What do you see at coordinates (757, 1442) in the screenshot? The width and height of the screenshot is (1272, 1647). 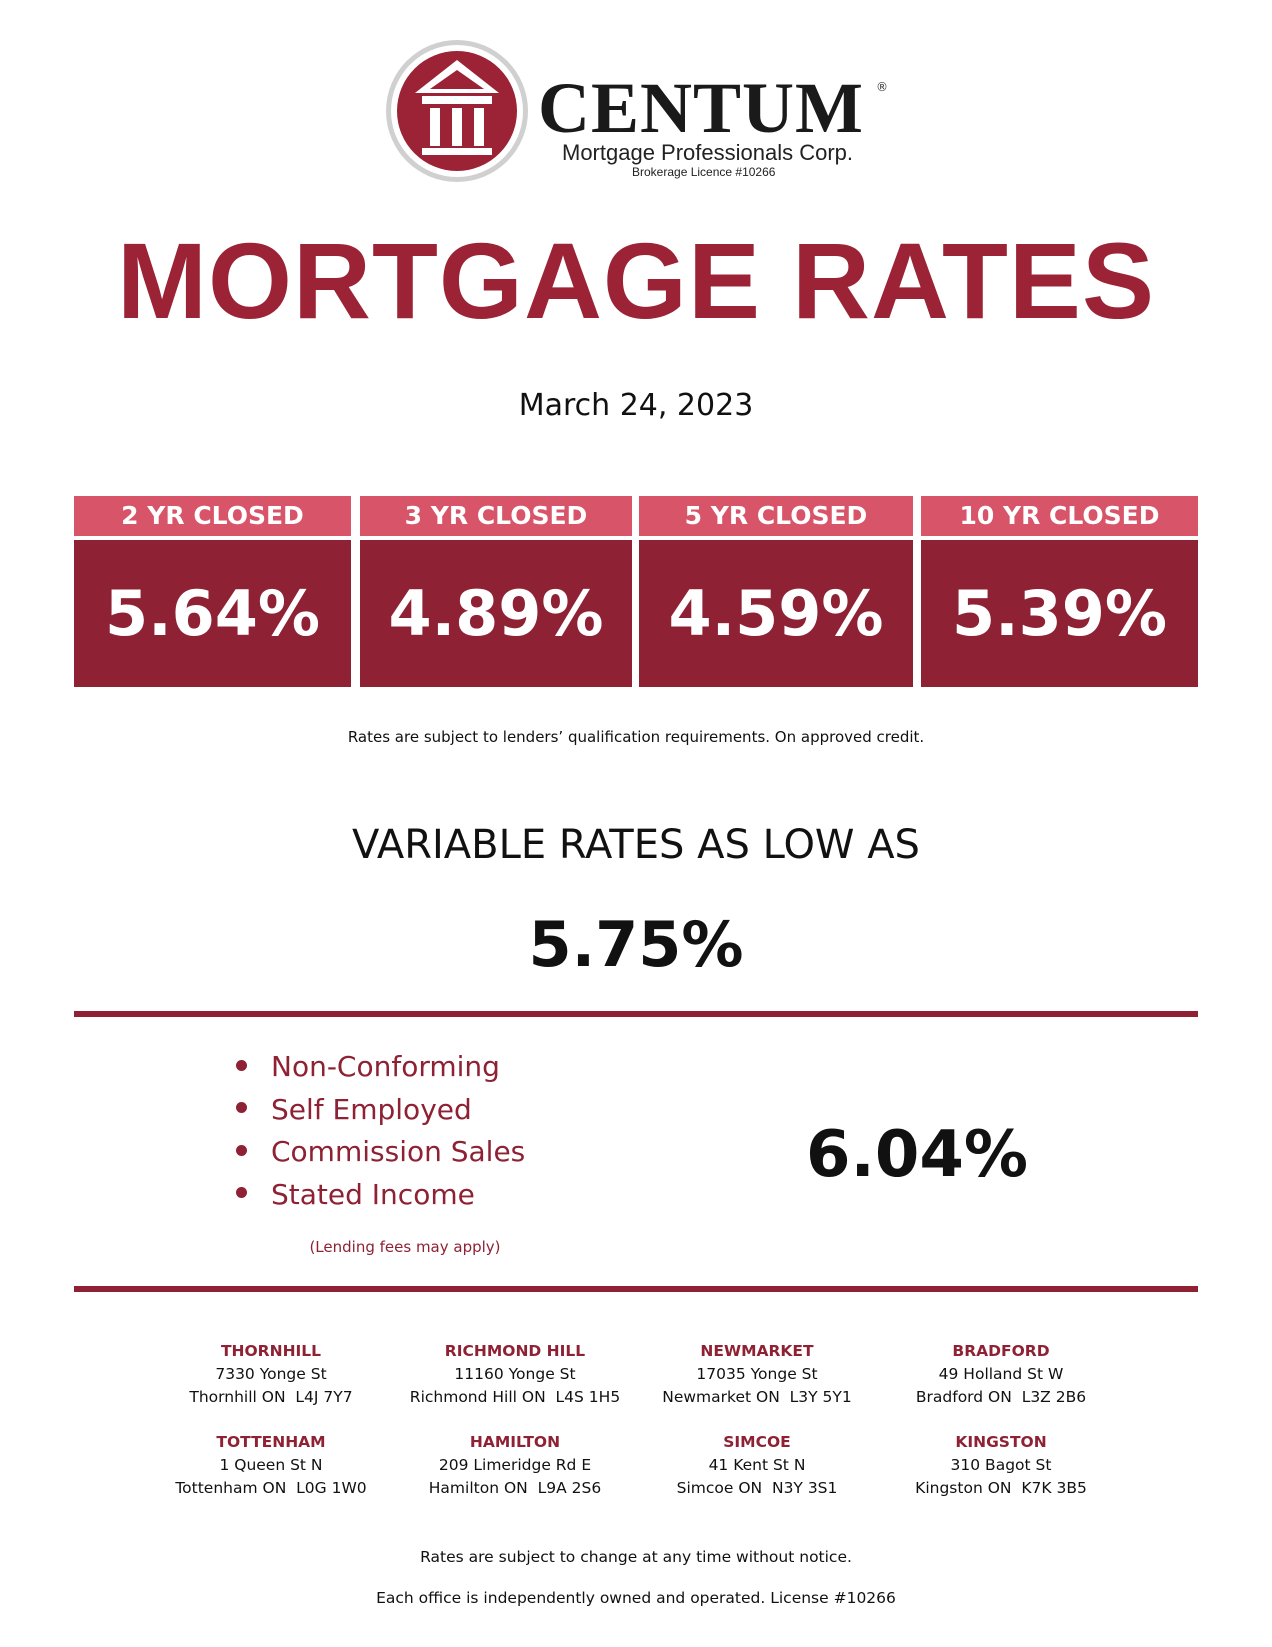 I see `office-name: SIMCOE` at bounding box center [757, 1442].